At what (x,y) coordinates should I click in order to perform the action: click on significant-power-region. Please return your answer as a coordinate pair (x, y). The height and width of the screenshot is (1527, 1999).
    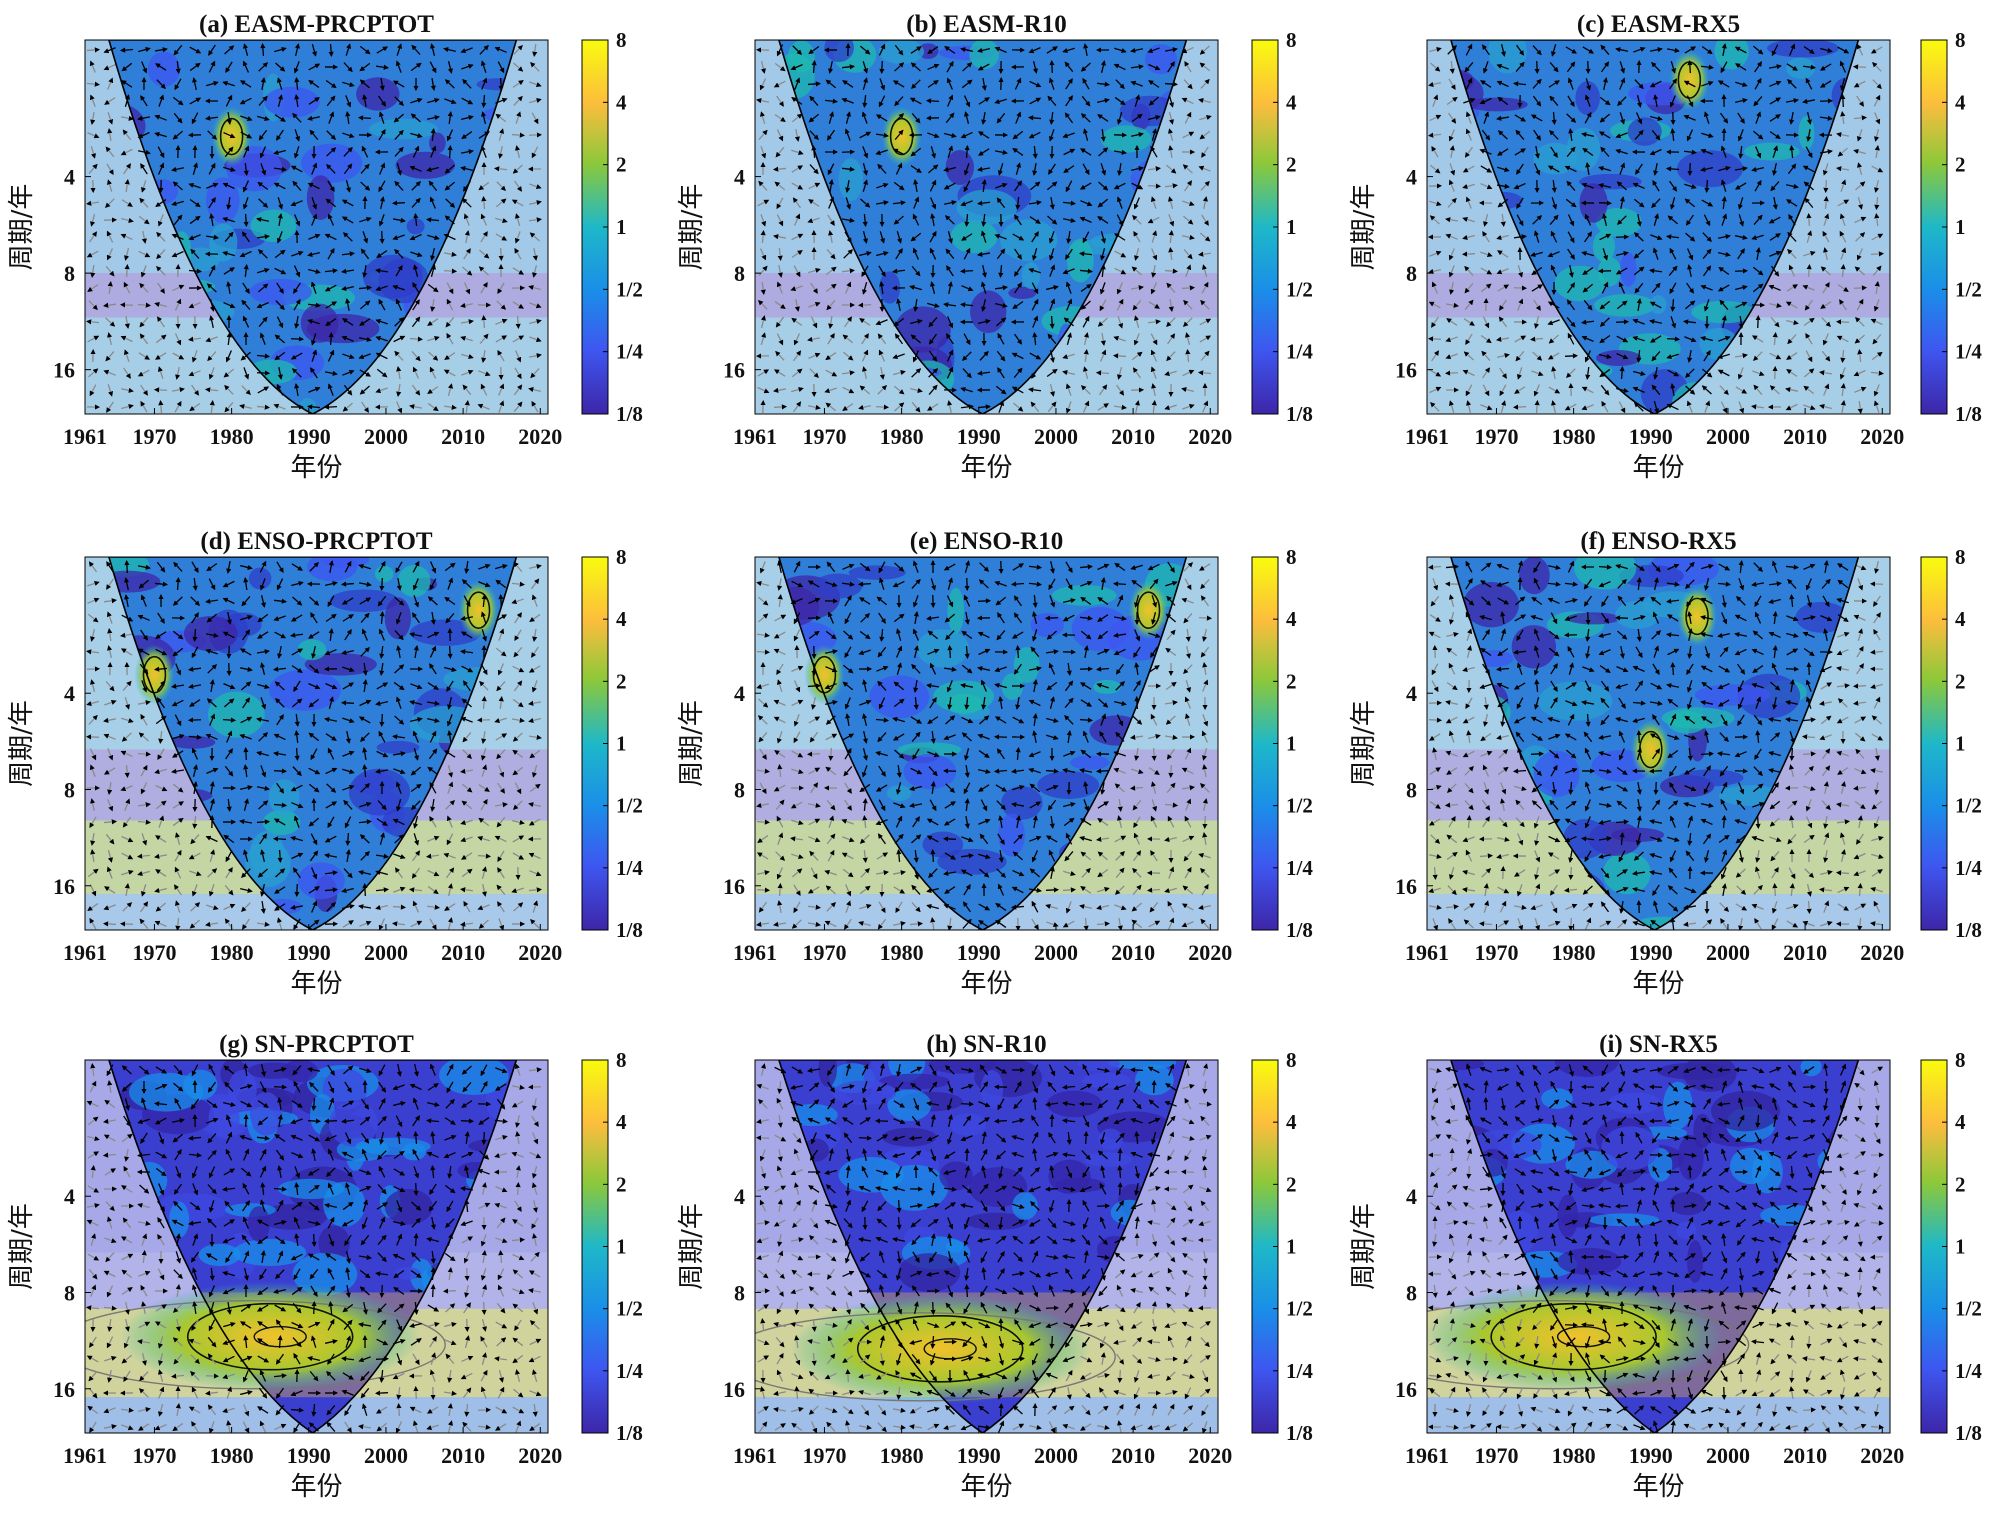
    Looking at the image, I should click on (478, 610).